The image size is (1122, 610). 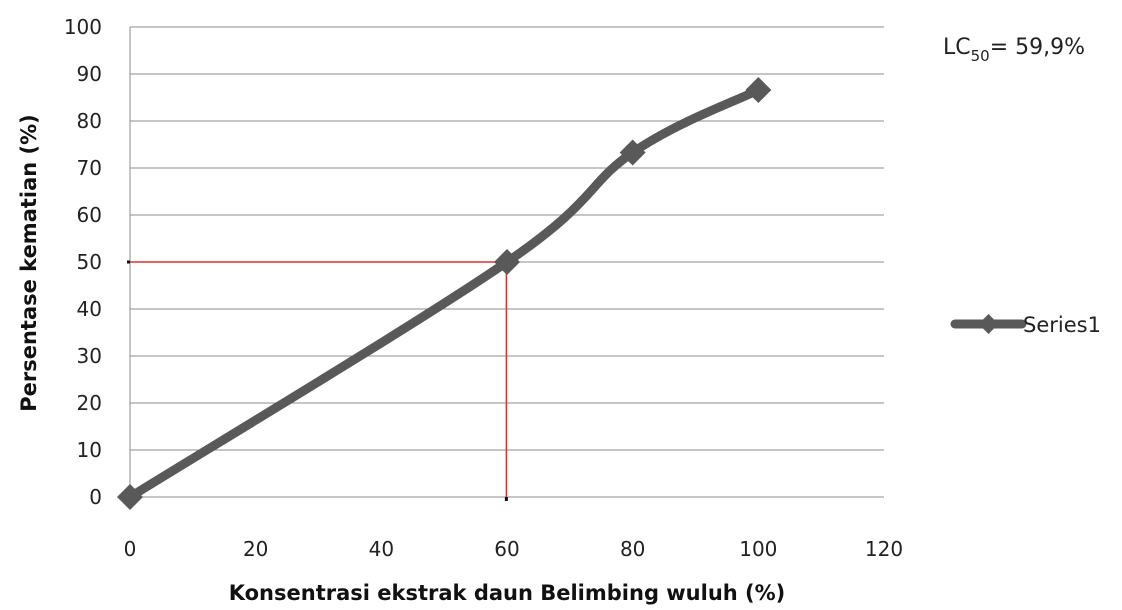 I want to click on lc50-x-tick-mark, so click(x=506, y=499).